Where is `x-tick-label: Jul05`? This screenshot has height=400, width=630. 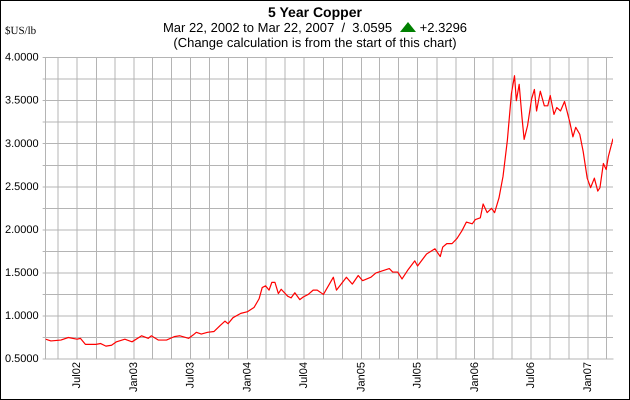
x-tick-label: Jul05 is located at coordinates (418, 375).